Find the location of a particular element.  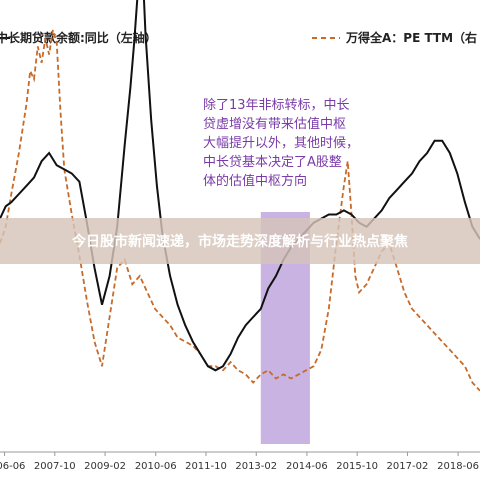

annotation-line-2: 贷虚增没有带来估值中枢 is located at coordinates (274, 124).